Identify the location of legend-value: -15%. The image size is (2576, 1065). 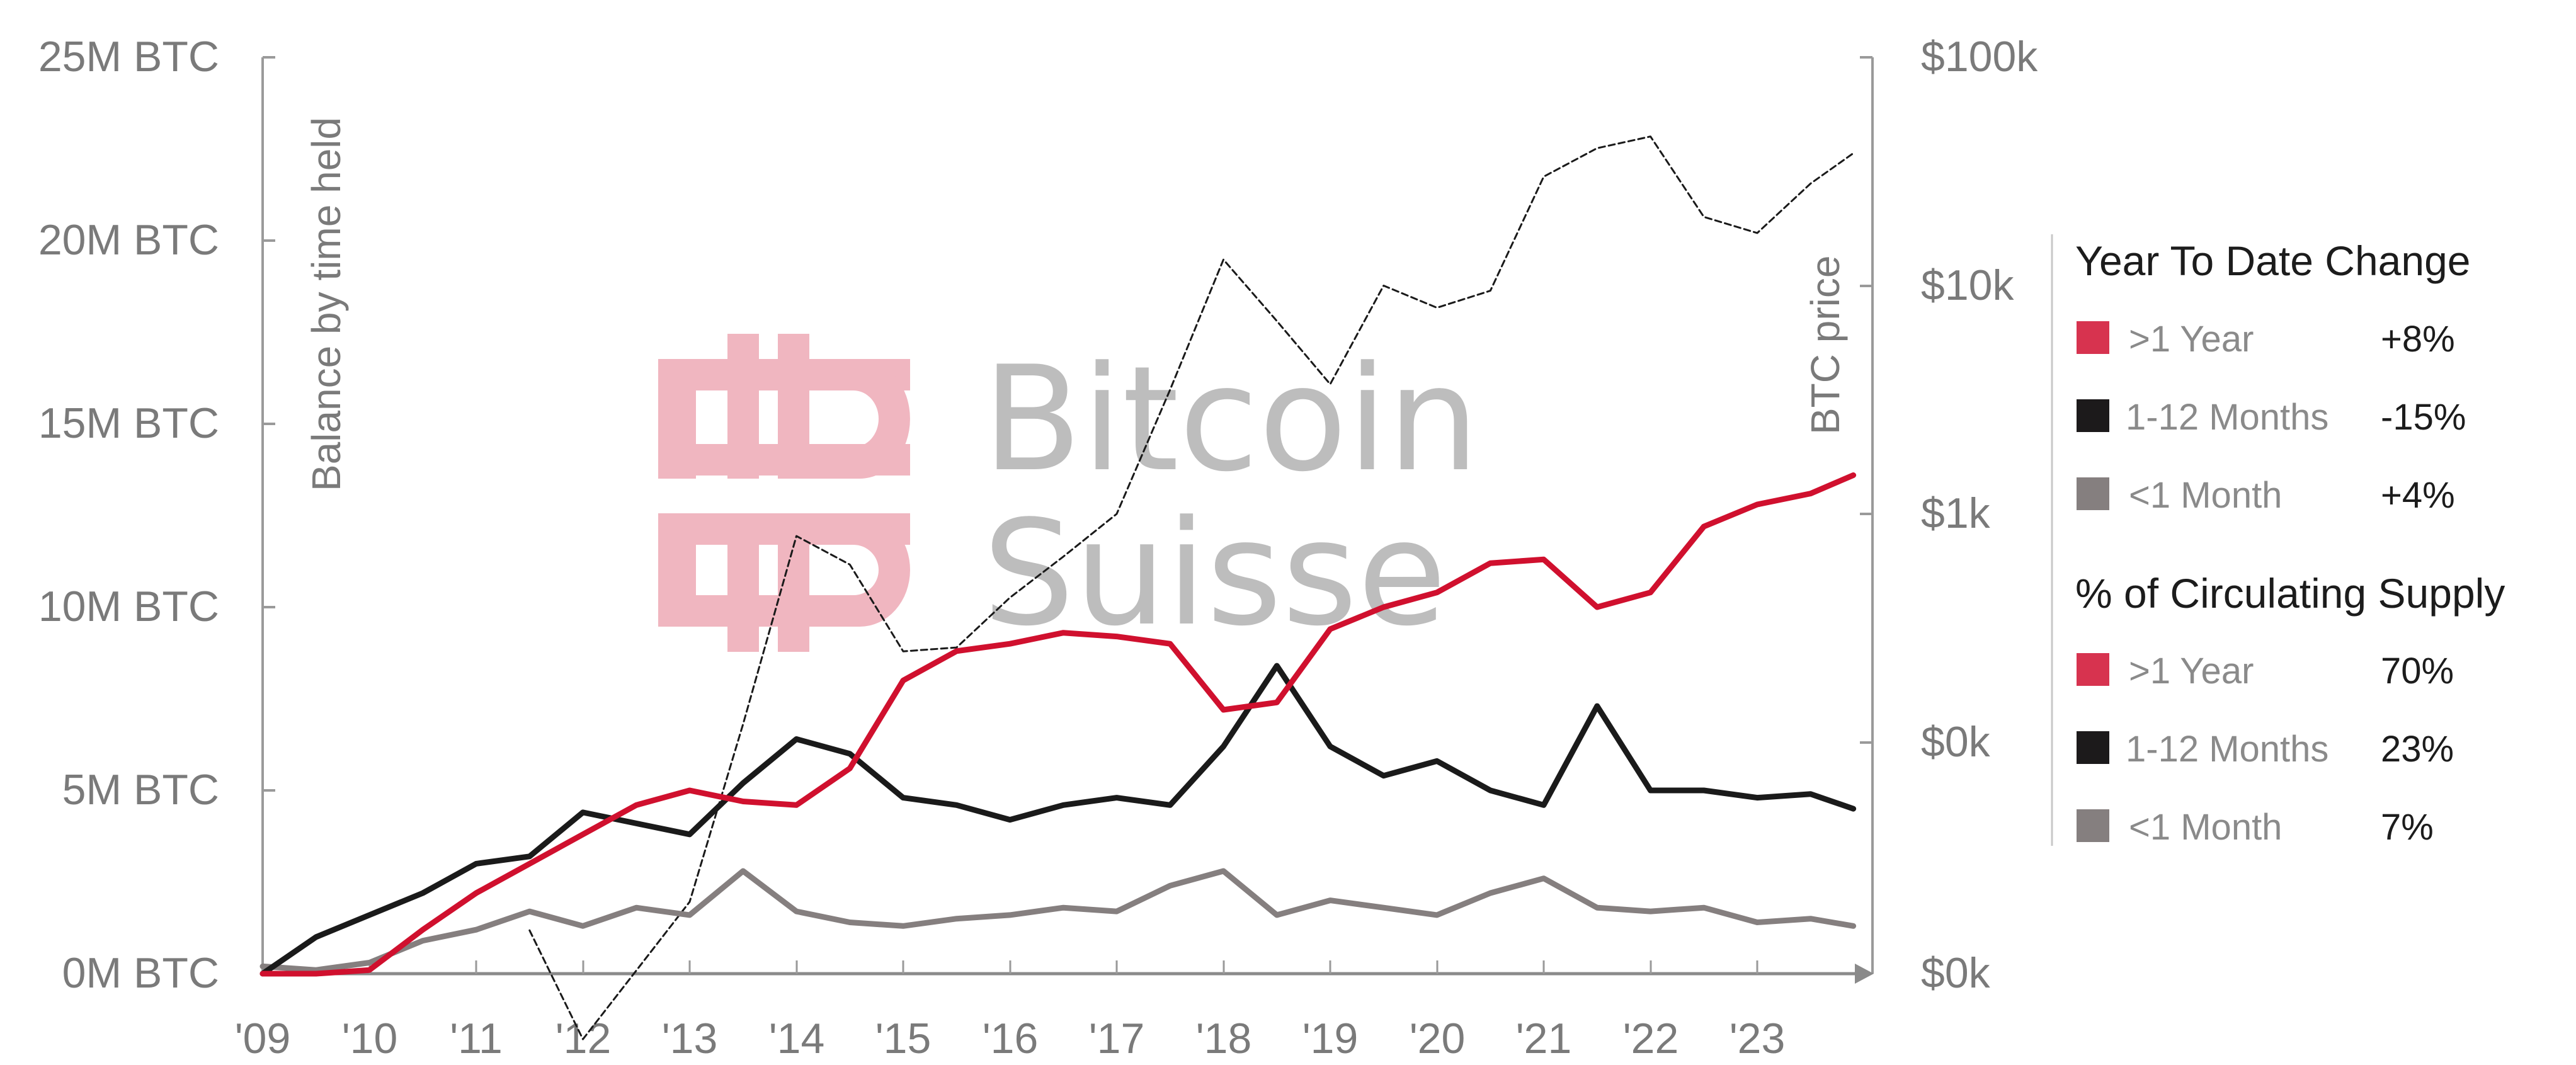
(2423, 417).